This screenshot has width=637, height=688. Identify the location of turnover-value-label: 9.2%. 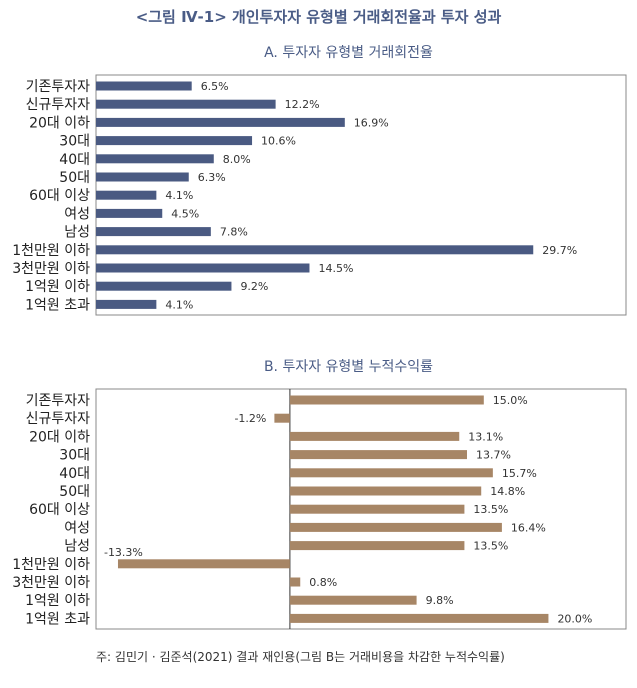
(254, 286).